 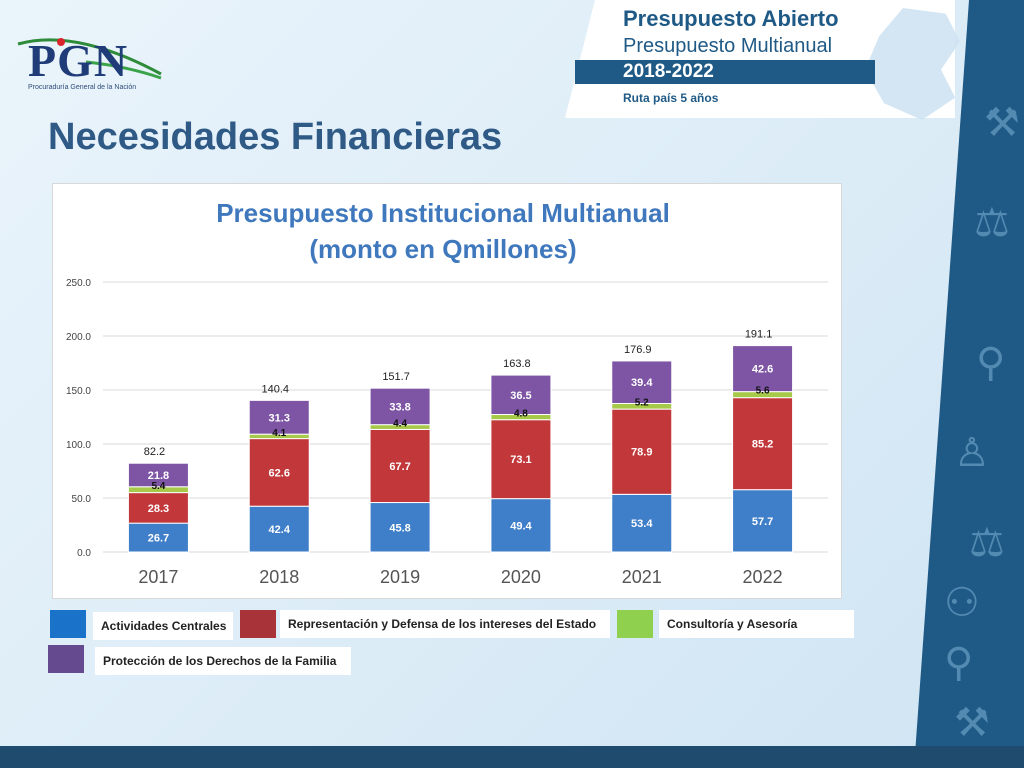 I want to click on data-label: 5.6, so click(x=763, y=391).